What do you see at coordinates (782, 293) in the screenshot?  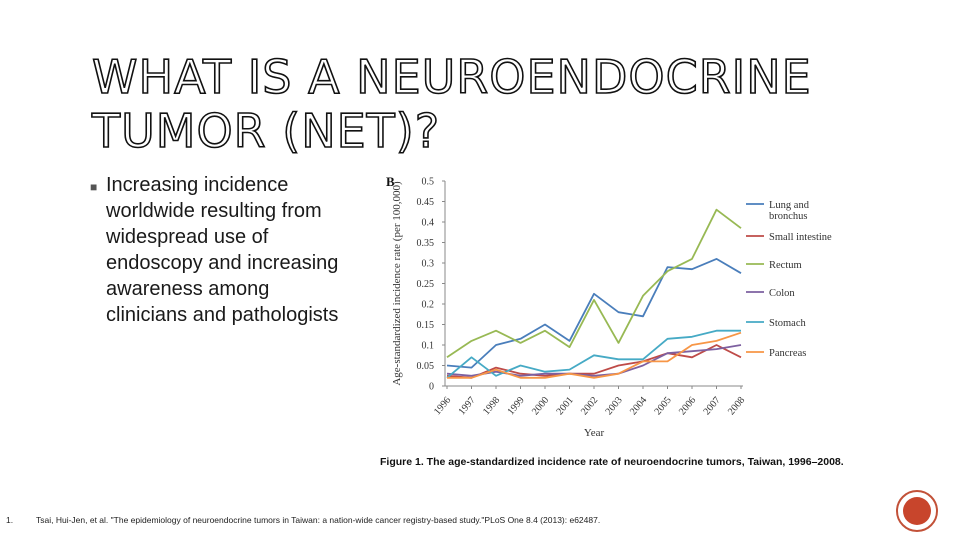 I see `legend-label: Colon` at bounding box center [782, 293].